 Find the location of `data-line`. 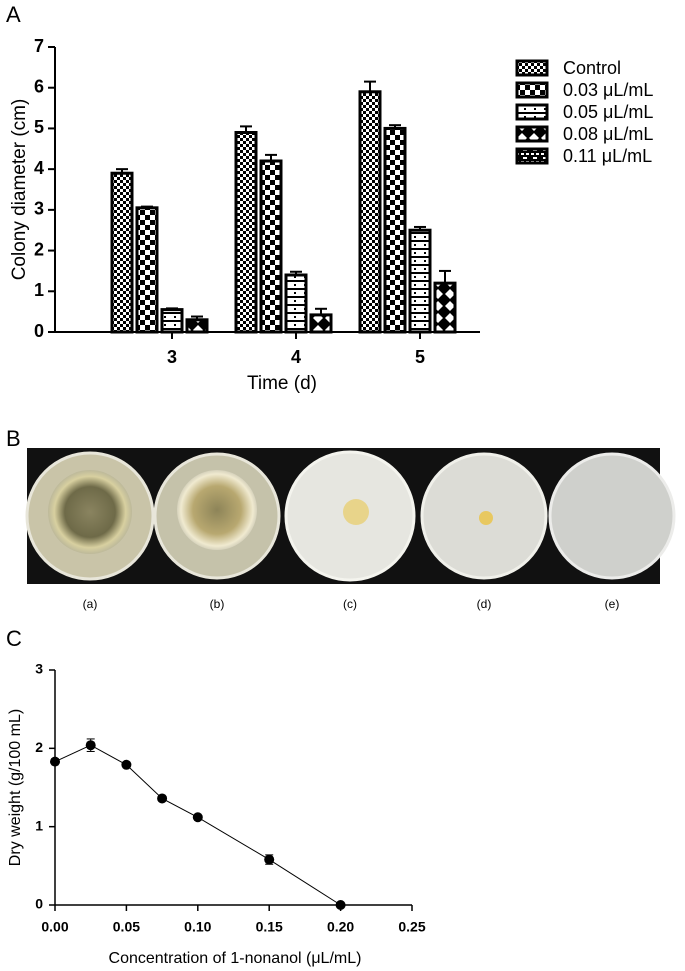

data-line is located at coordinates (197, 825).